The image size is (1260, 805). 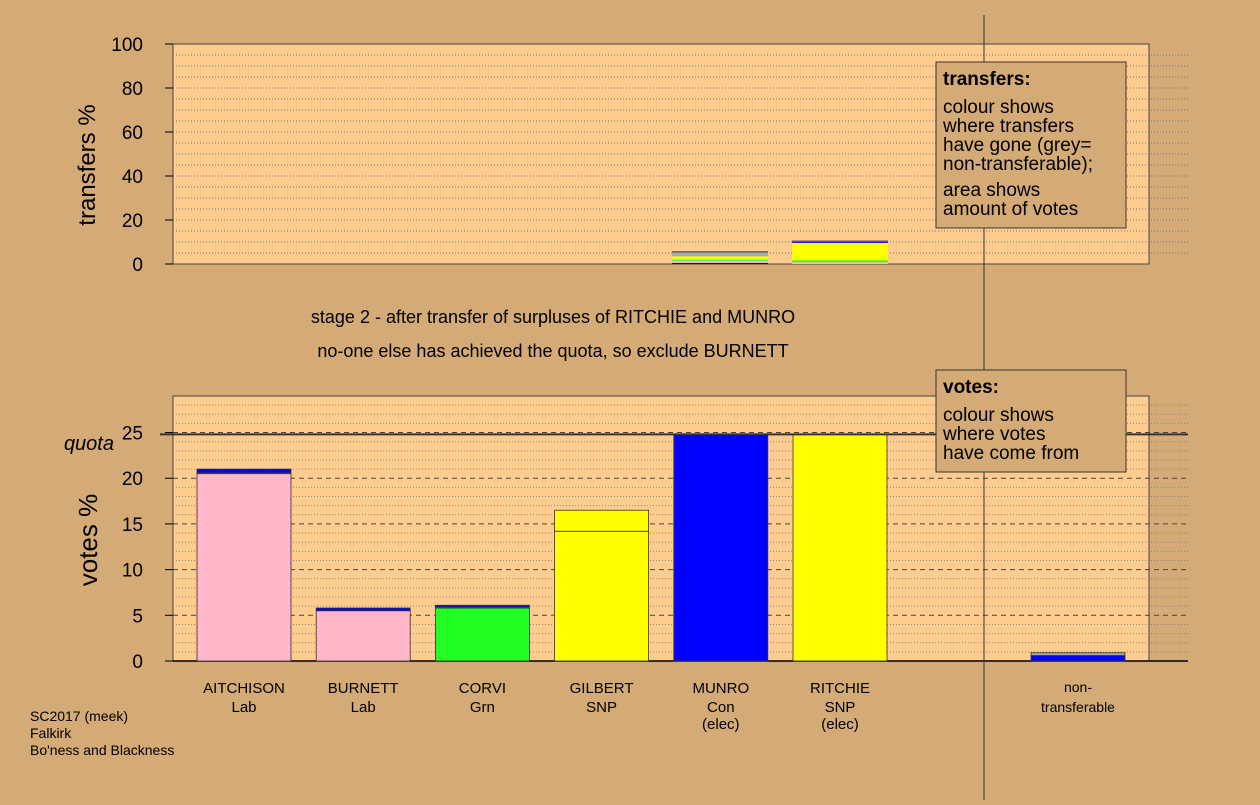 I want to click on transfers-legend-box, so click(x=1031, y=145).